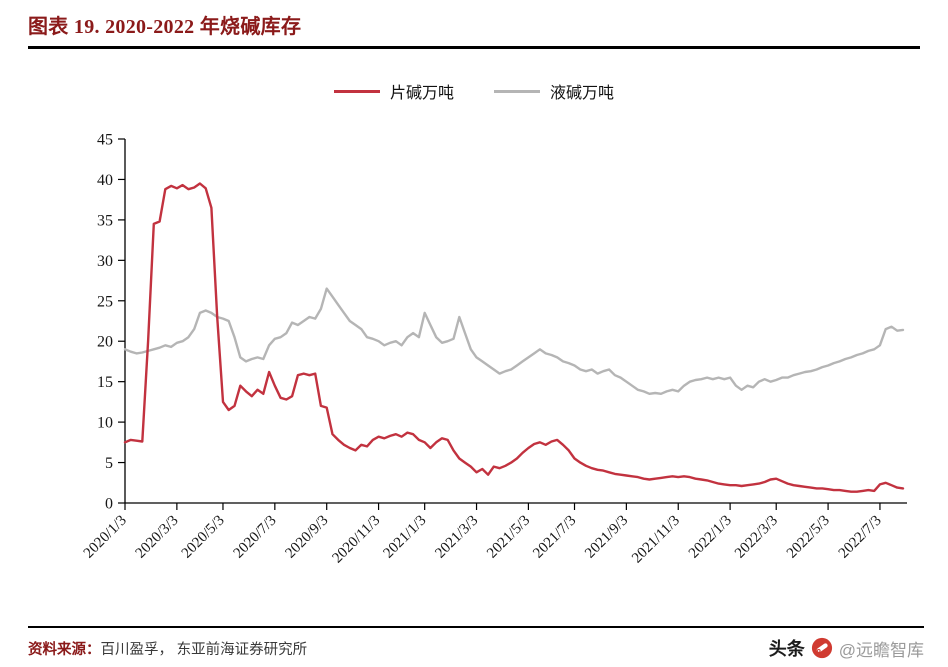 The image size is (948, 667). I want to click on x-tick-label: 2020/1/3, so click(105, 537).